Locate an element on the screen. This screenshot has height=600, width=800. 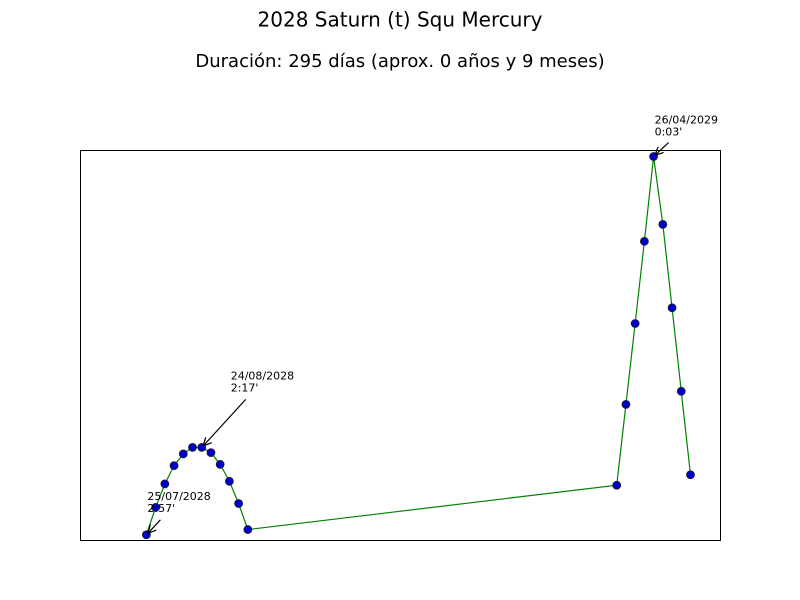
chart-title: 2028 Saturn (t) Squ Mercury is located at coordinates (400, 20).